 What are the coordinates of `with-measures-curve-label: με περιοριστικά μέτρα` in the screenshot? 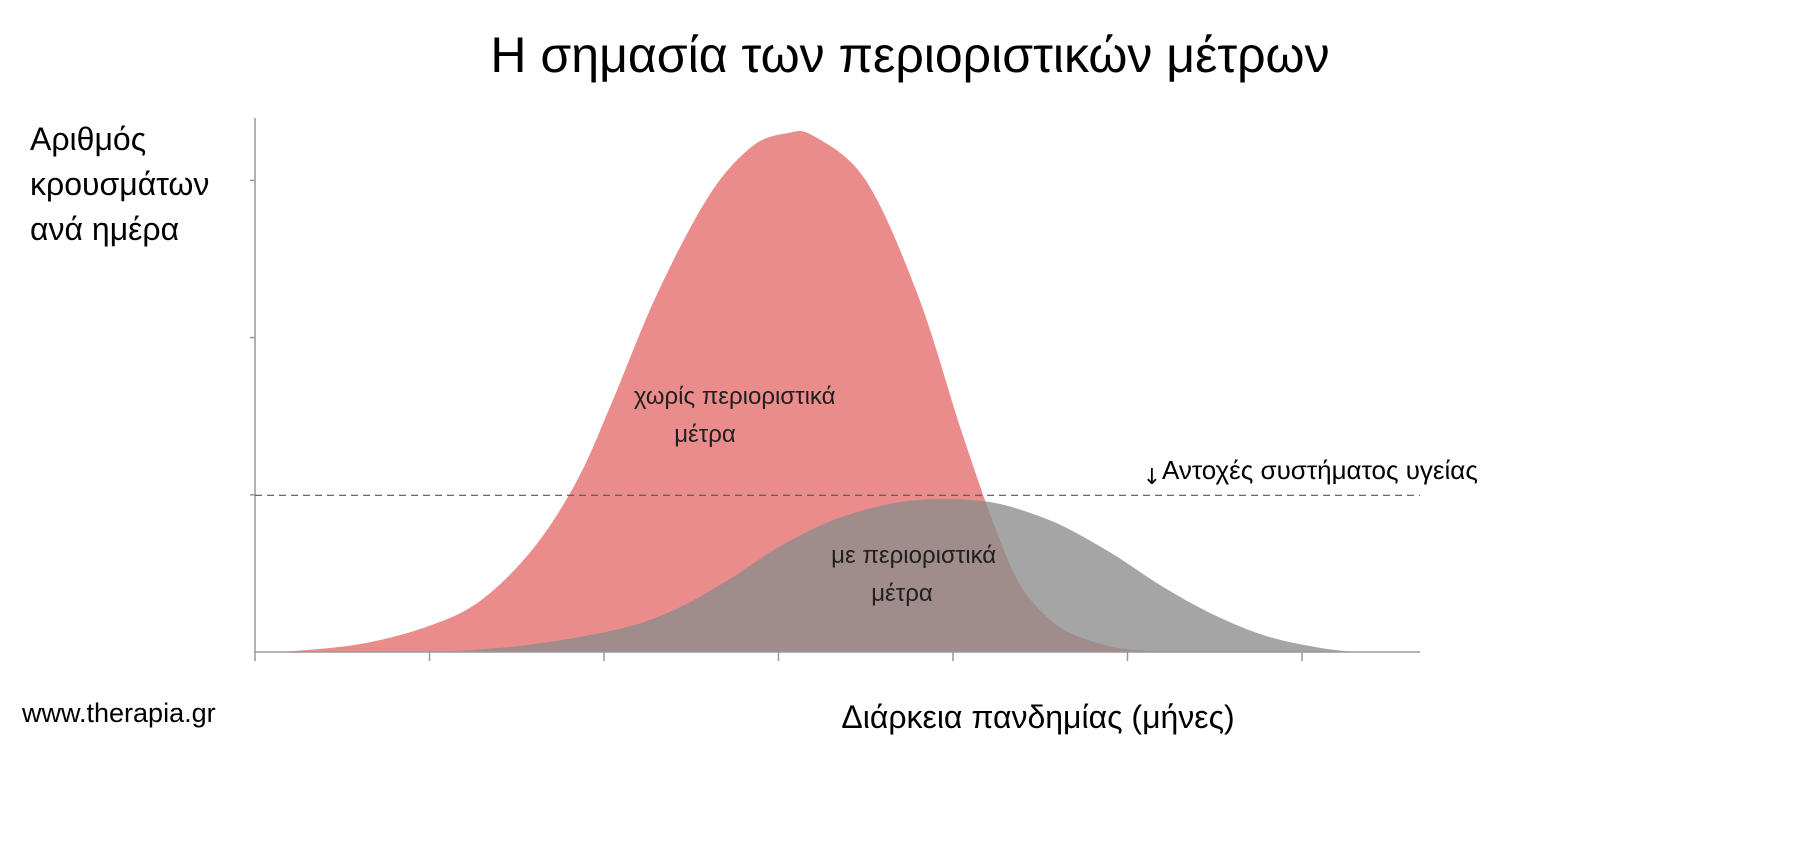 It's located at (917, 574).